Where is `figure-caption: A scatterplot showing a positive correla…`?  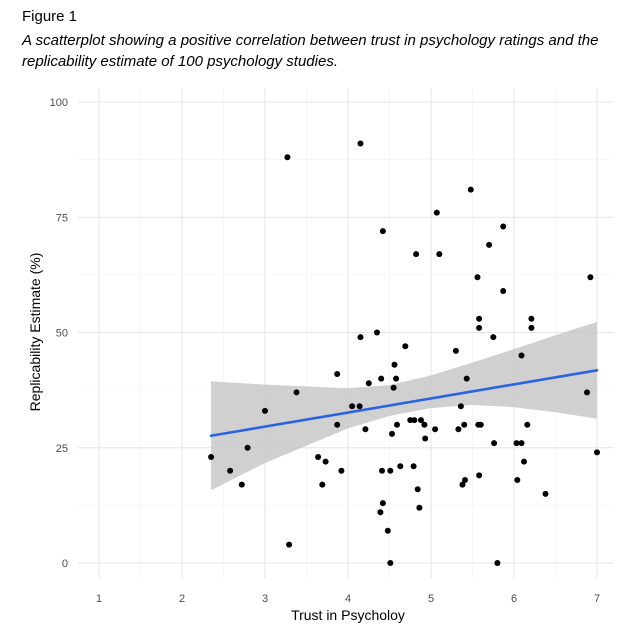
figure-caption: A scatterplot showing a positive correla… is located at coordinates (310, 51).